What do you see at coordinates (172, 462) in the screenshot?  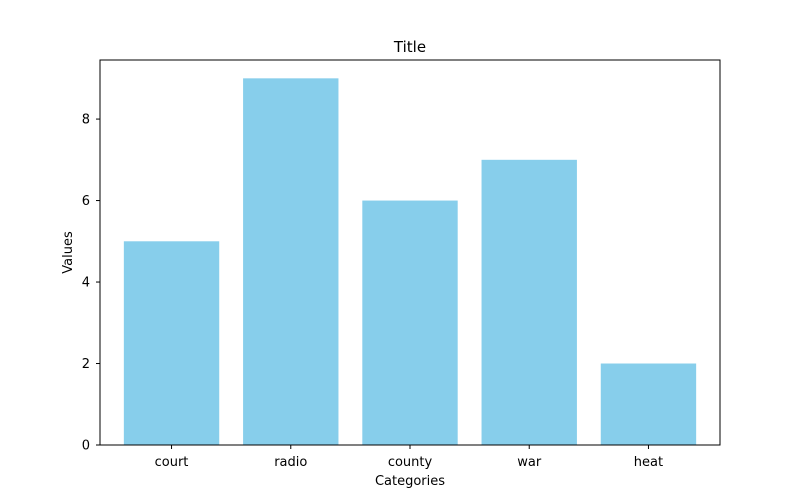 I see `x-tick-label-court: court` at bounding box center [172, 462].